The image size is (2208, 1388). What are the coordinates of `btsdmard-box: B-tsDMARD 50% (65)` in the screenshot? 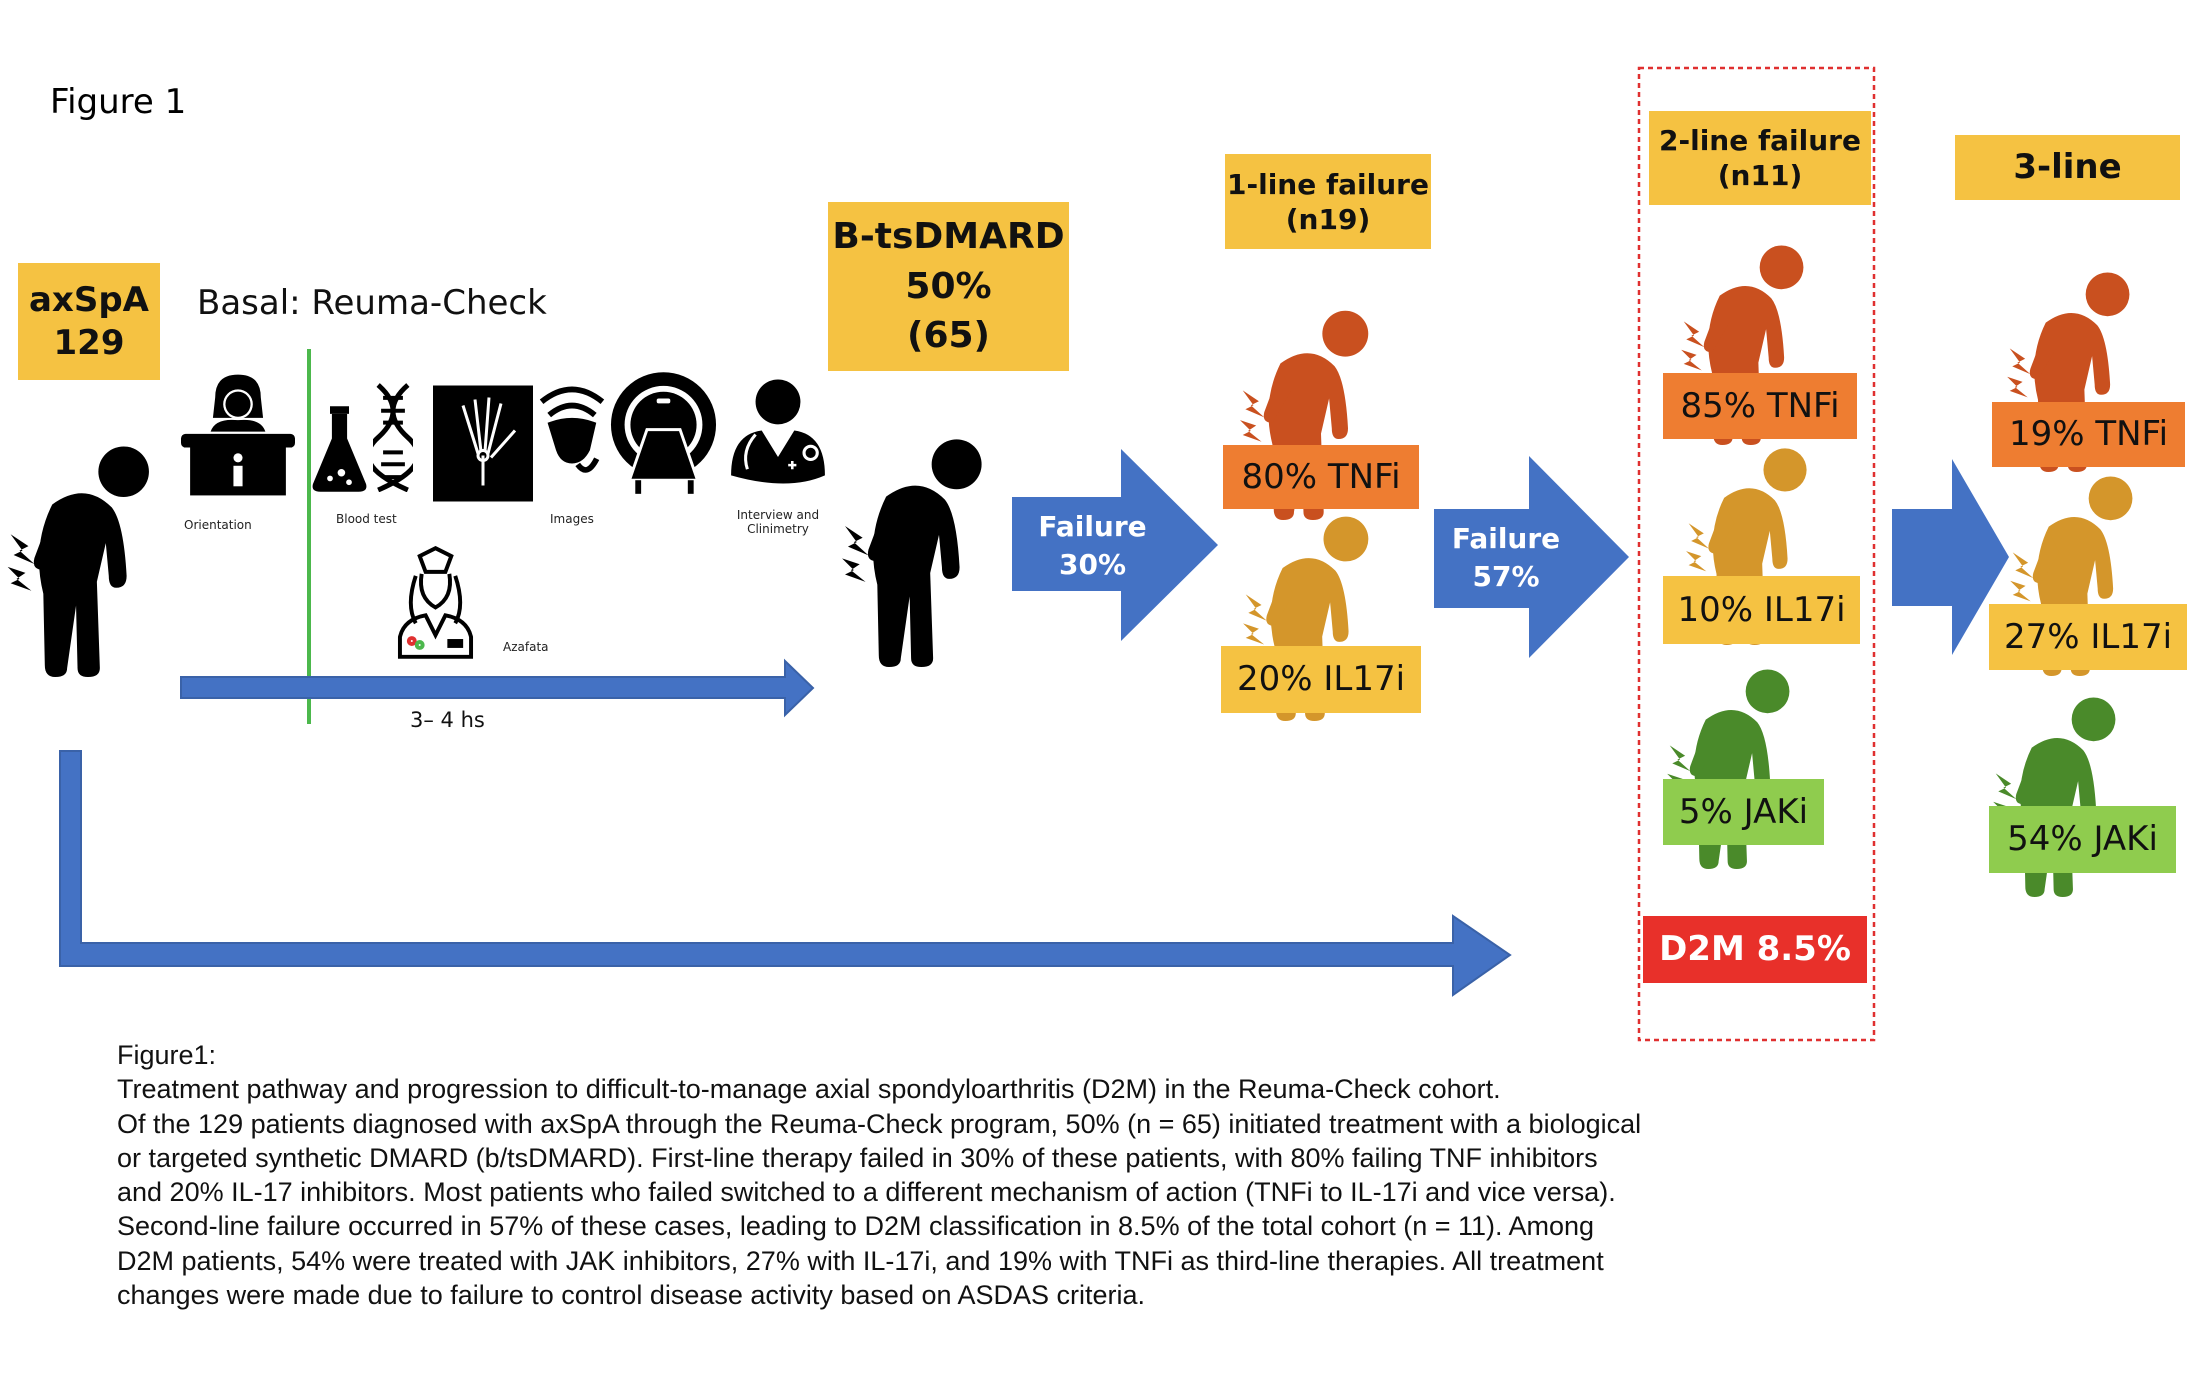 It's located at (948, 286).